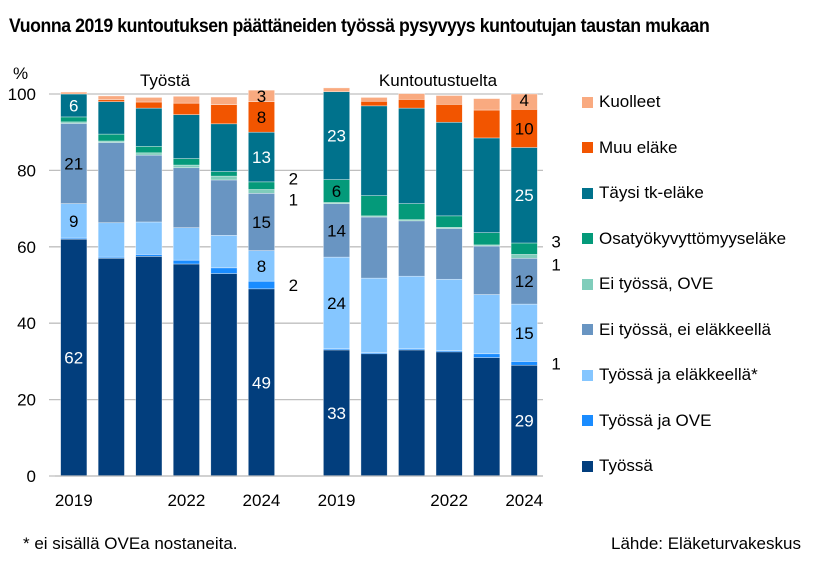  I want to click on x-tick-label: 2022, so click(449, 500).